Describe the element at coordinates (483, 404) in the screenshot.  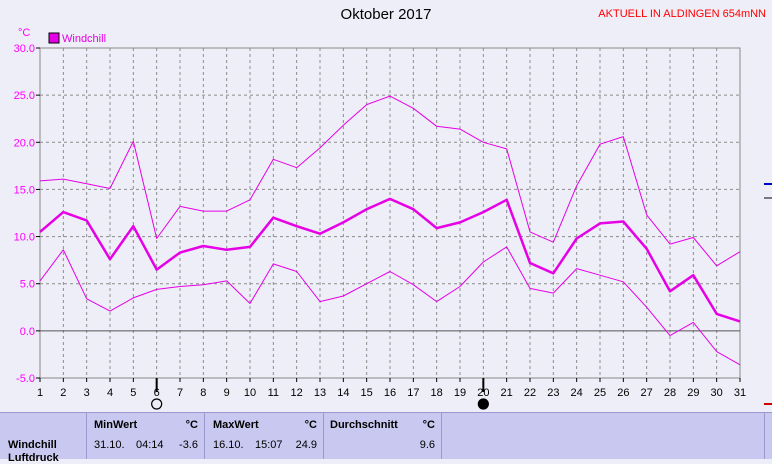
I see `new-moon-icon` at that location.